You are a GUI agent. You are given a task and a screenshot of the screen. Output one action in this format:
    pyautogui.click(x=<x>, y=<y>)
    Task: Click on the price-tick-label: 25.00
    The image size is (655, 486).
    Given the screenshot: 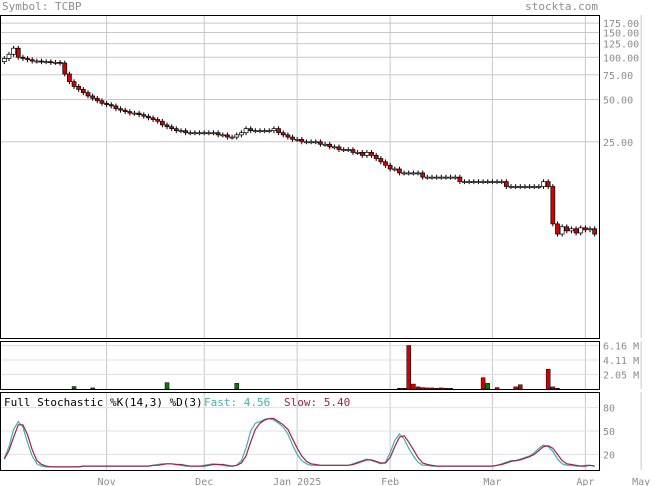 What is the action you would take?
    pyautogui.click(x=618, y=143)
    